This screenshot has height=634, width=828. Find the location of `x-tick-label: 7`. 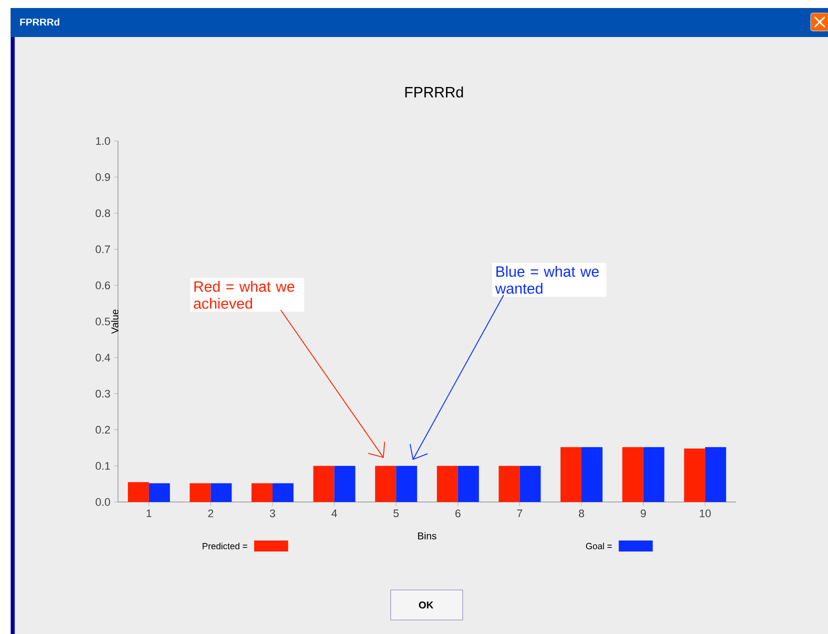

x-tick-label: 7 is located at coordinates (519, 514).